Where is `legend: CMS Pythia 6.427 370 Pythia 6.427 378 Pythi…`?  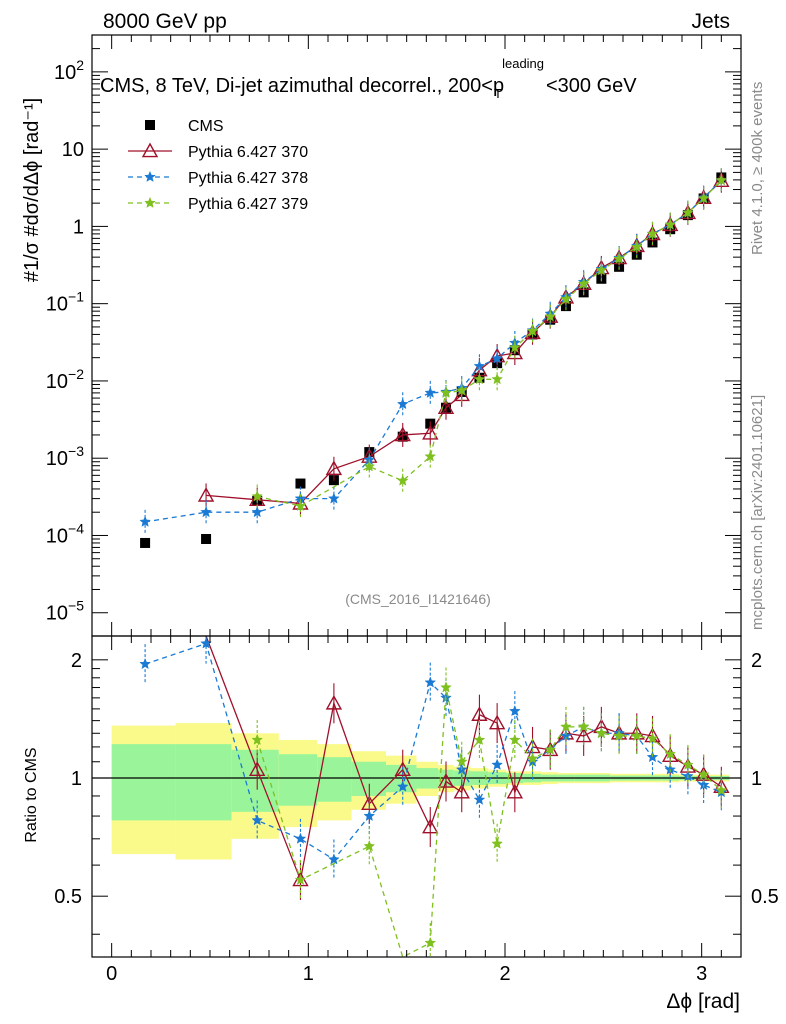
legend: CMS Pythia 6.427 370 Pythia 6.427 378 Pythi… is located at coordinates (218, 165).